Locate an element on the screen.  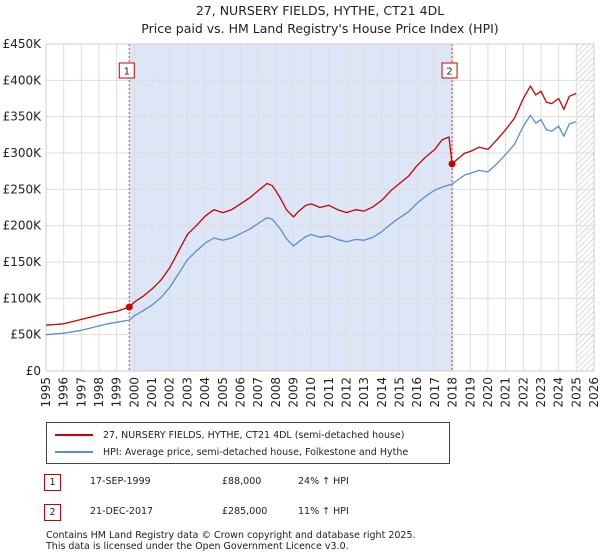
y-tick-label: £300K is located at coordinates (23, 153).